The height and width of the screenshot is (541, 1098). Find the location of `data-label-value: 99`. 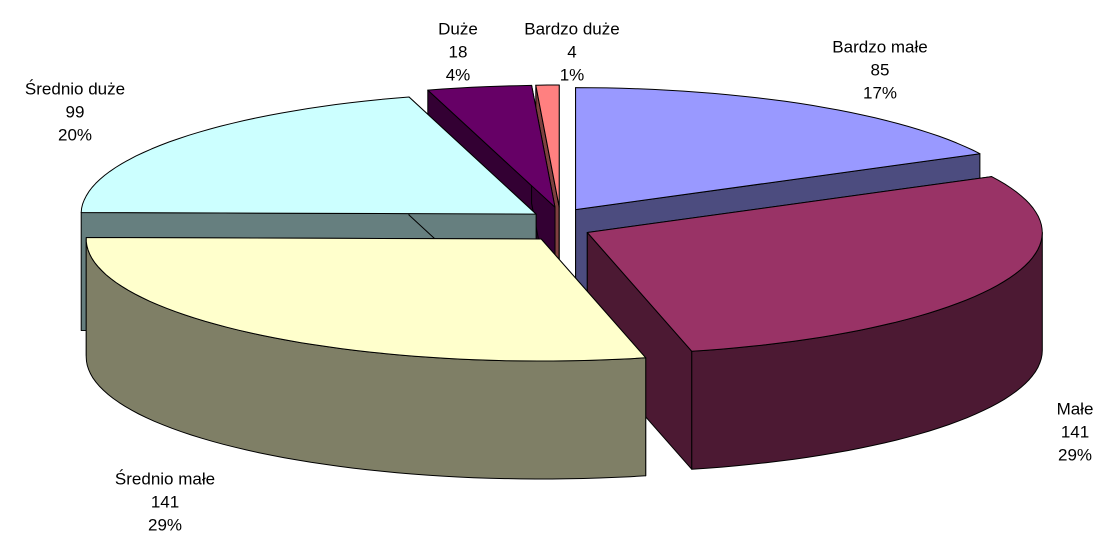

data-label-value: 99 is located at coordinates (75, 111).